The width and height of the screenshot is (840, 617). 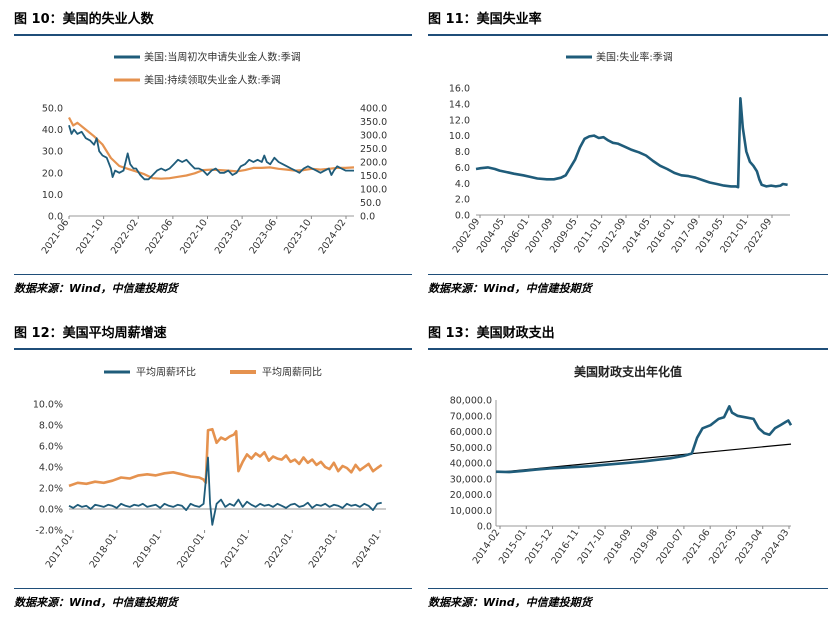 I want to click on y-tick-label: 8.0%, so click(x=51, y=426).